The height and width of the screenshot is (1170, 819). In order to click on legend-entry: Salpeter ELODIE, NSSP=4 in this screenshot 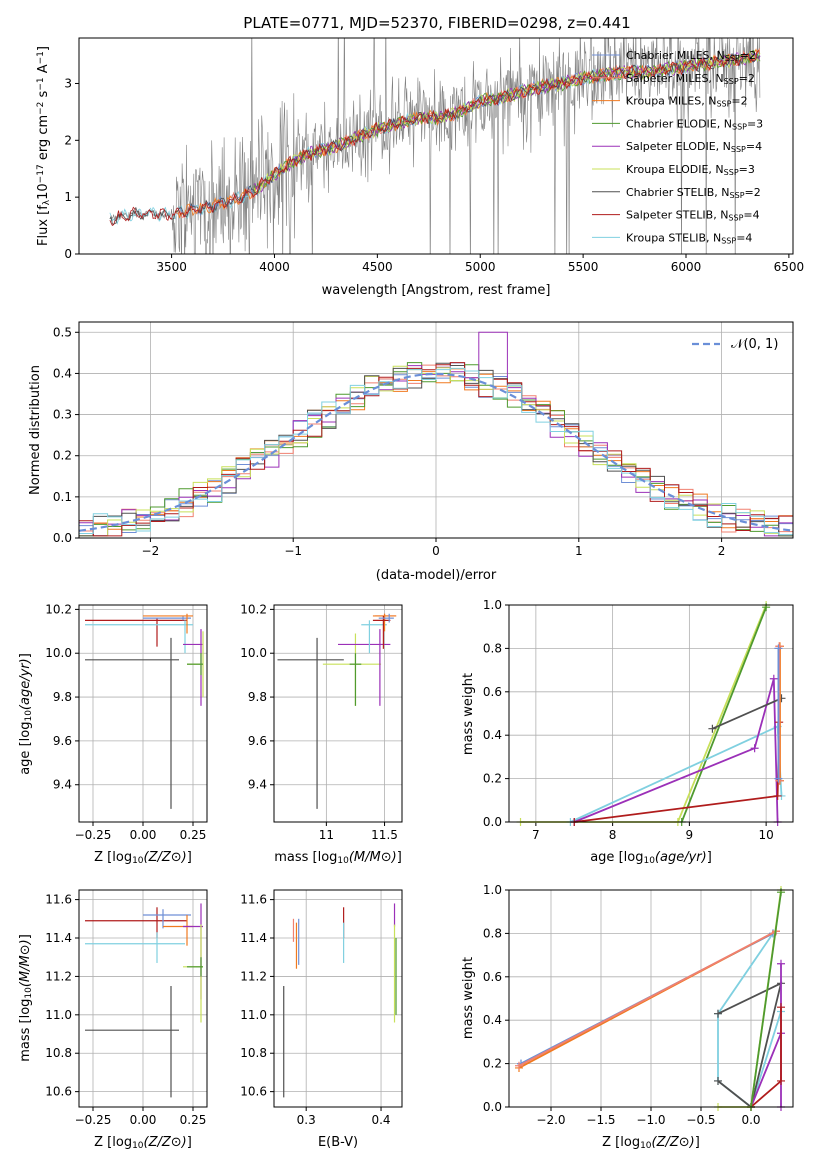, I will do `click(694, 147)`.